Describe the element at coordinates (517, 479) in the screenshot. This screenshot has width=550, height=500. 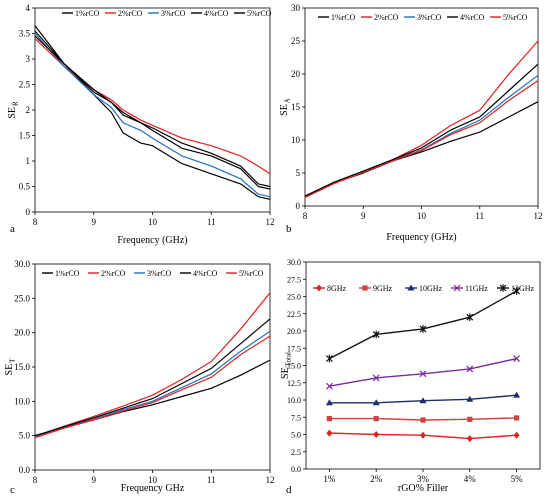
I see `x-tick-label: 5%` at that location.